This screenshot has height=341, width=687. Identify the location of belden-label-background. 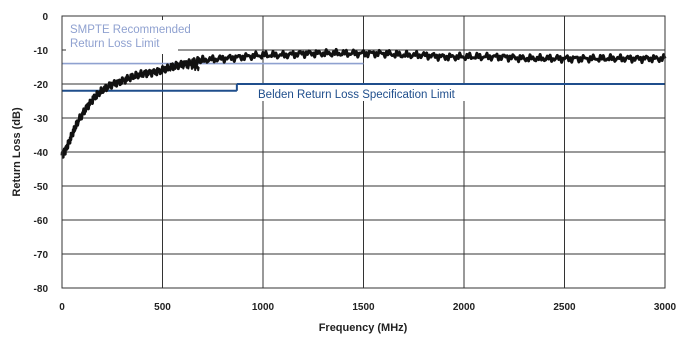
(361, 93).